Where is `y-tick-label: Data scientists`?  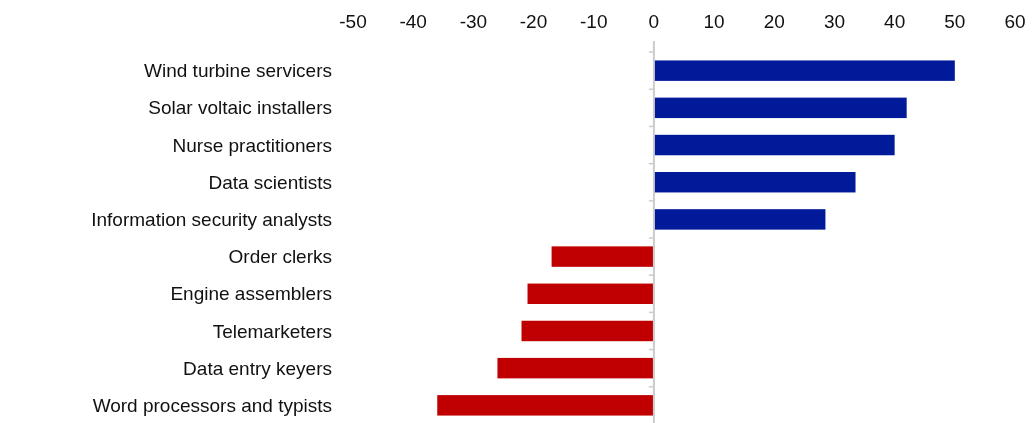
y-tick-label: Data scientists is located at coordinates (270, 182).